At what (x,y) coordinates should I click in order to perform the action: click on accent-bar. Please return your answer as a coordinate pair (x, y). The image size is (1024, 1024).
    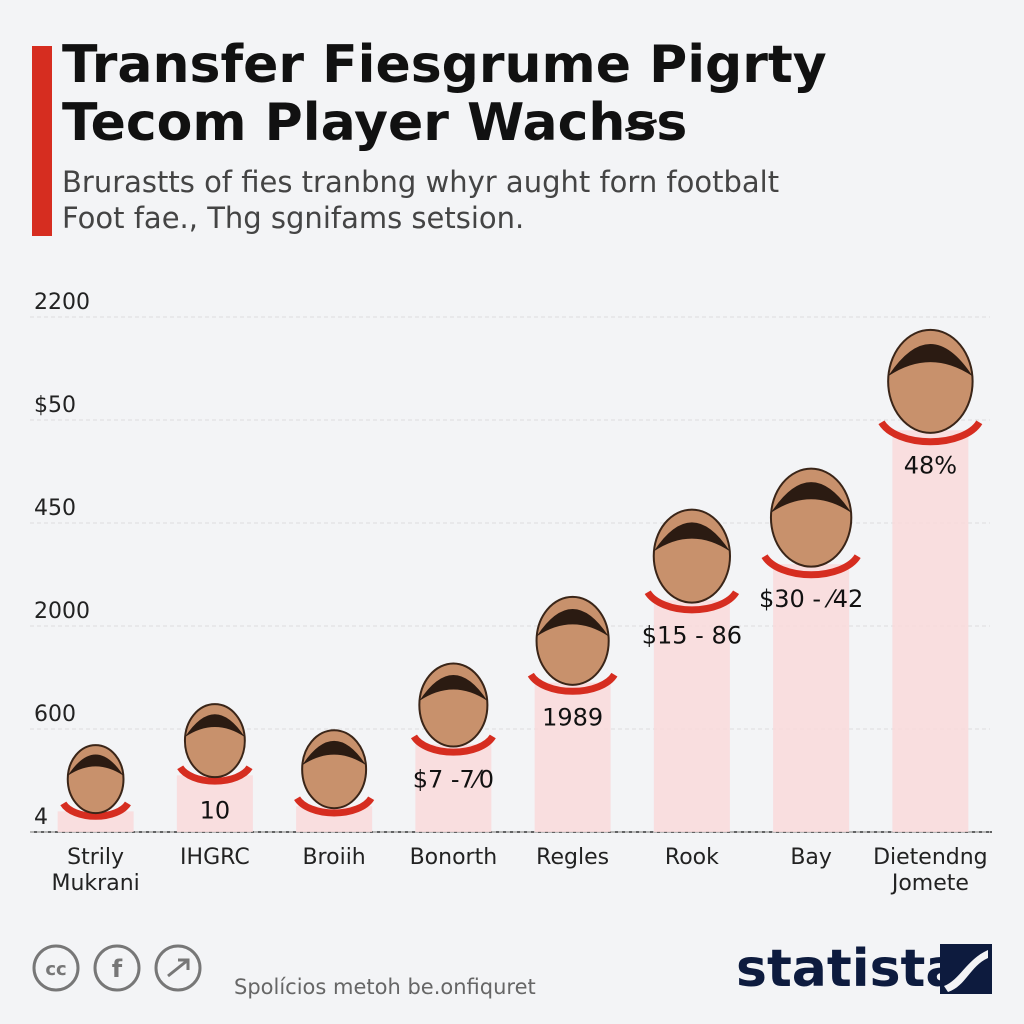
    Looking at the image, I should click on (42, 141).